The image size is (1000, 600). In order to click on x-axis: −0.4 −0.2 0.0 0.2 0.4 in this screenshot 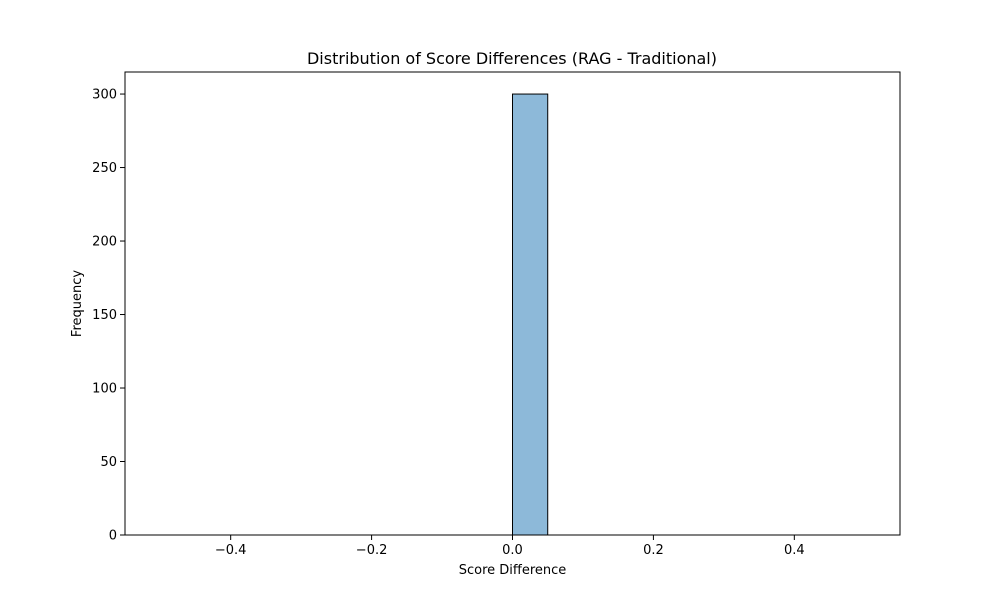, I will do `click(510, 546)`.